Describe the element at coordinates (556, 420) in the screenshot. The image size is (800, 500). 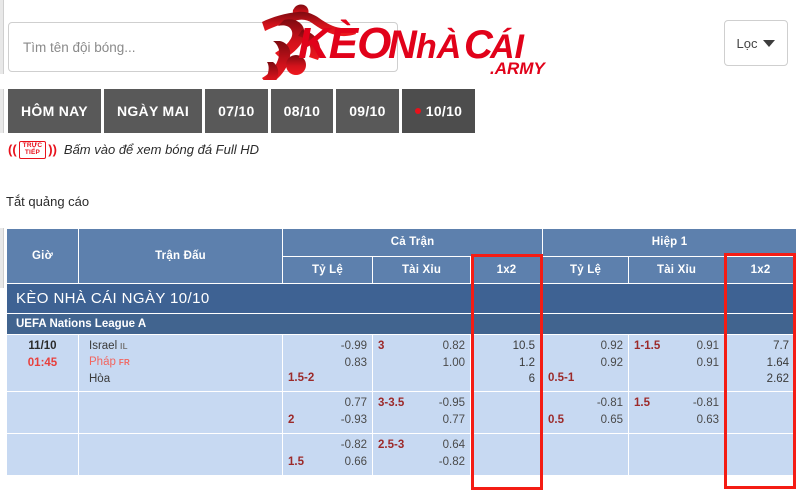
I see `handicap-value: 0.5` at that location.